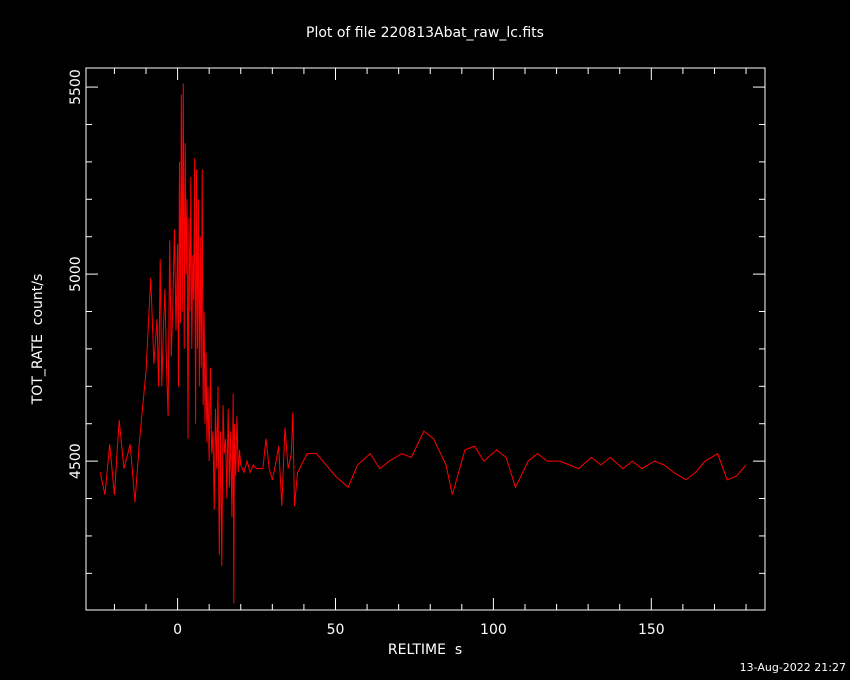  I want to click on footer-date: 13-Aug-2022 21:27, so click(793, 667).